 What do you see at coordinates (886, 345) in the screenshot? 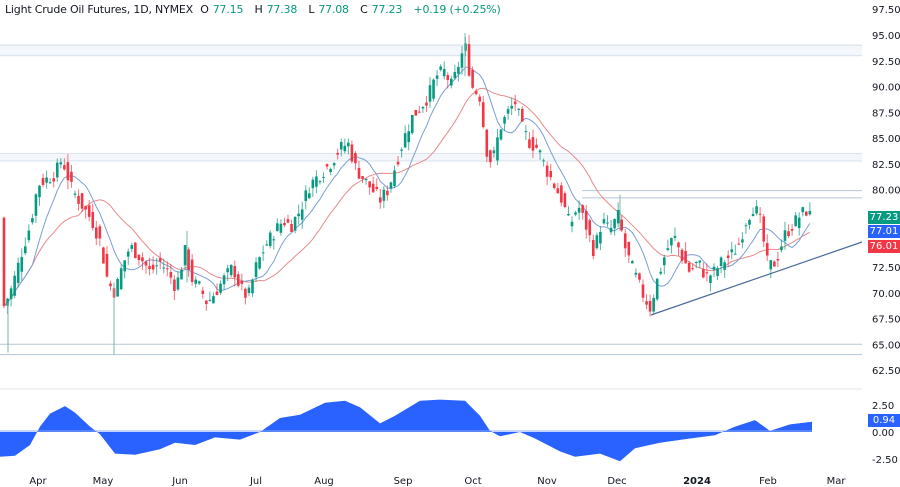
I see `svg-text: 65.00` at bounding box center [886, 345].